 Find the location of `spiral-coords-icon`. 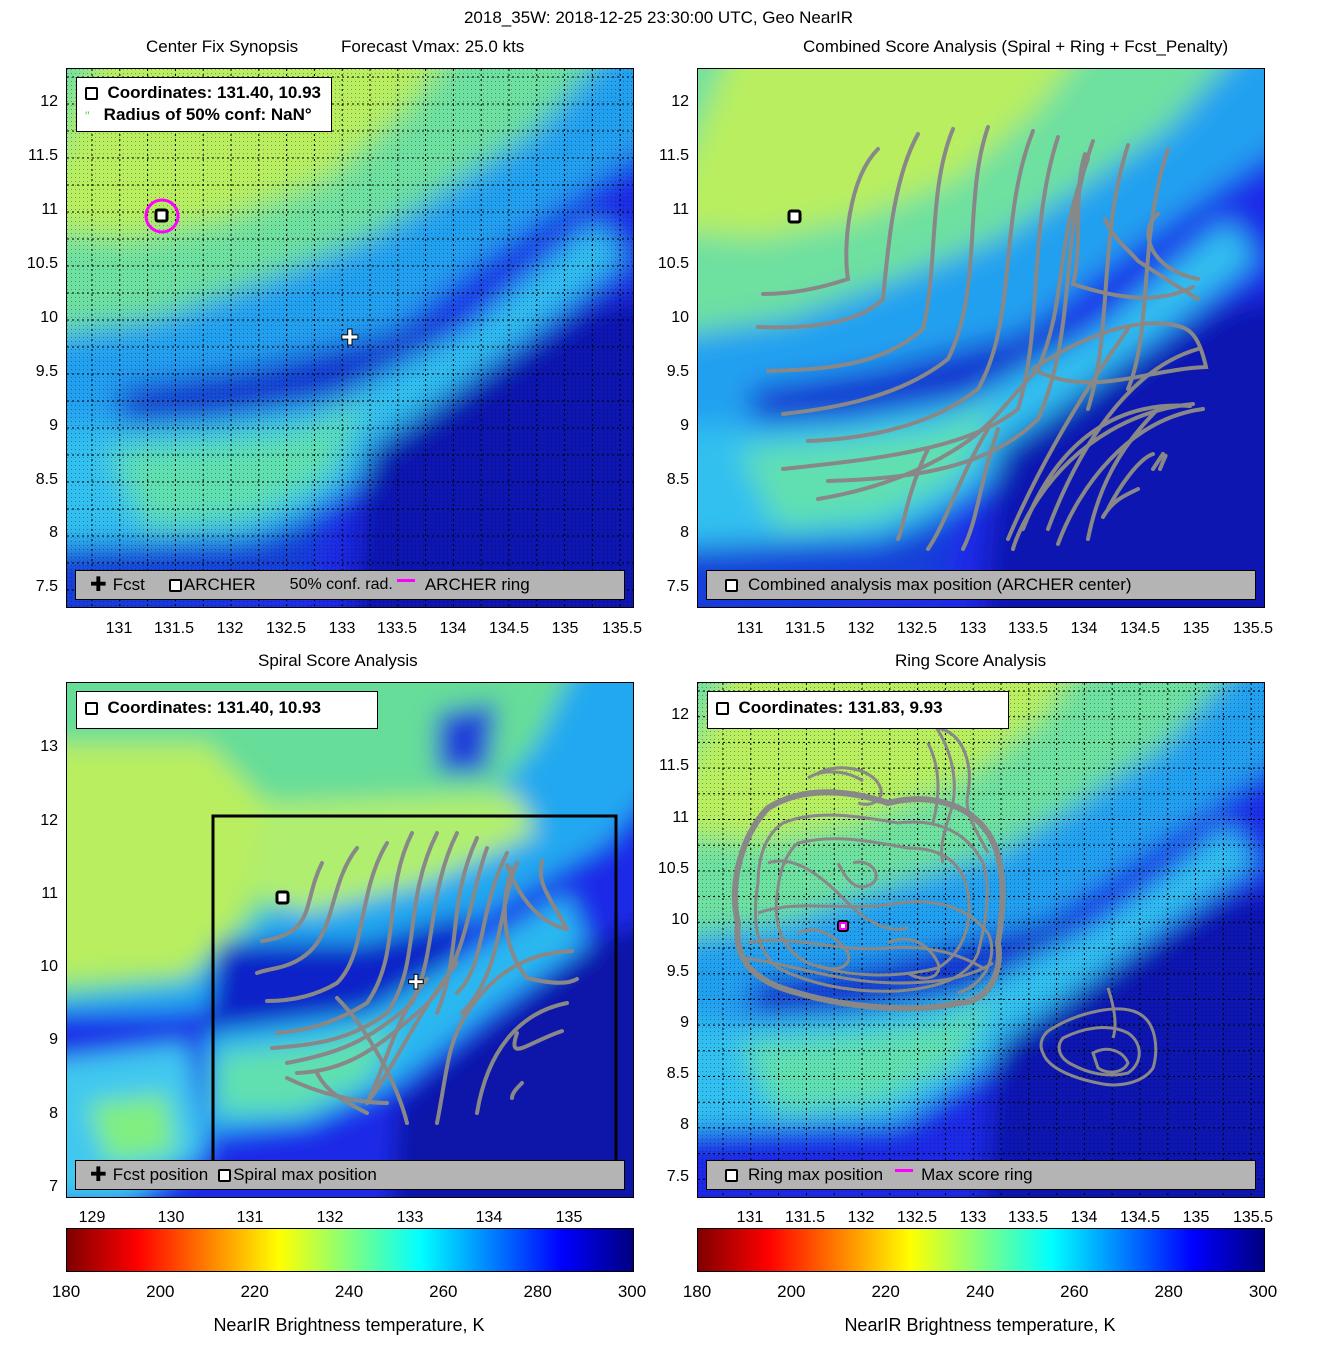

spiral-coords-icon is located at coordinates (91, 709).